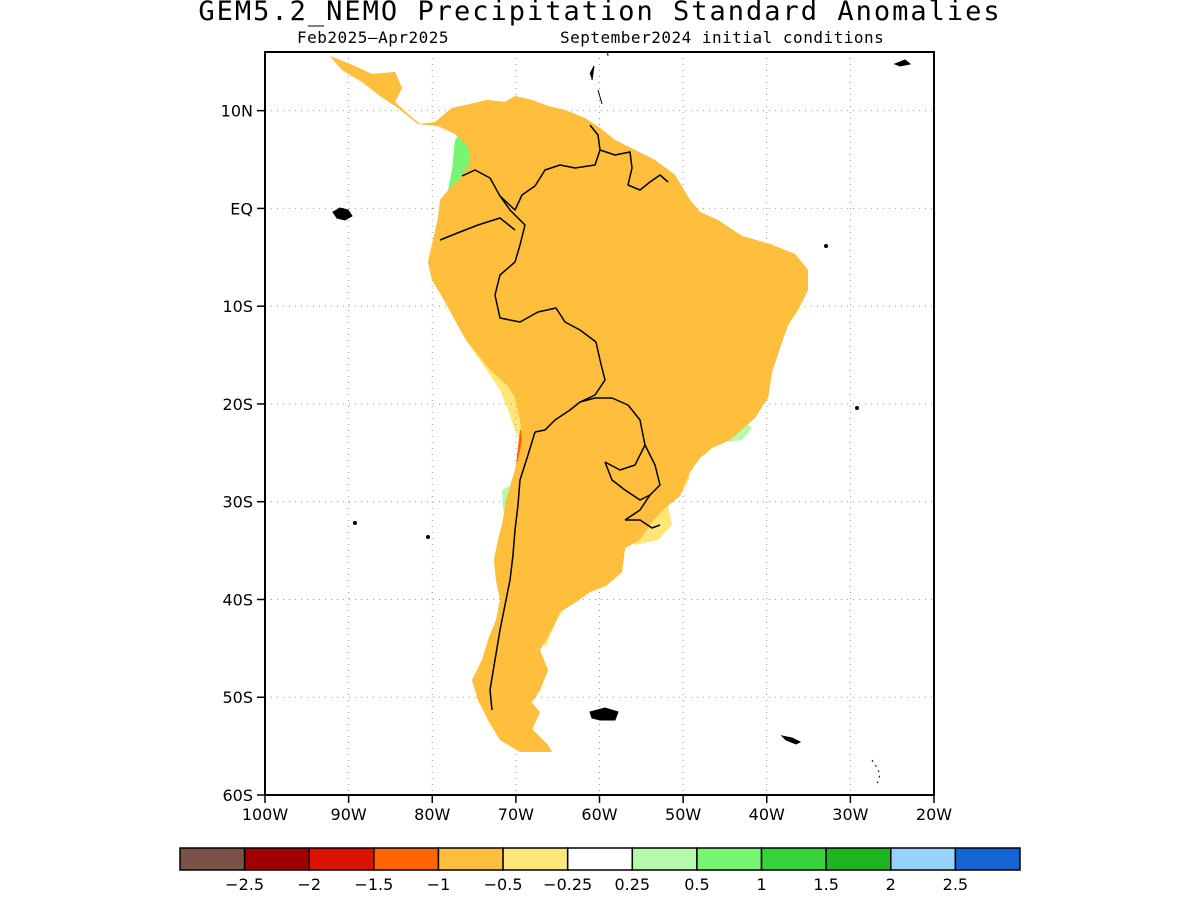  Describe the element at coordinates (309, 884) in the screenshot. I see `colorbar-label: −2` at that location.